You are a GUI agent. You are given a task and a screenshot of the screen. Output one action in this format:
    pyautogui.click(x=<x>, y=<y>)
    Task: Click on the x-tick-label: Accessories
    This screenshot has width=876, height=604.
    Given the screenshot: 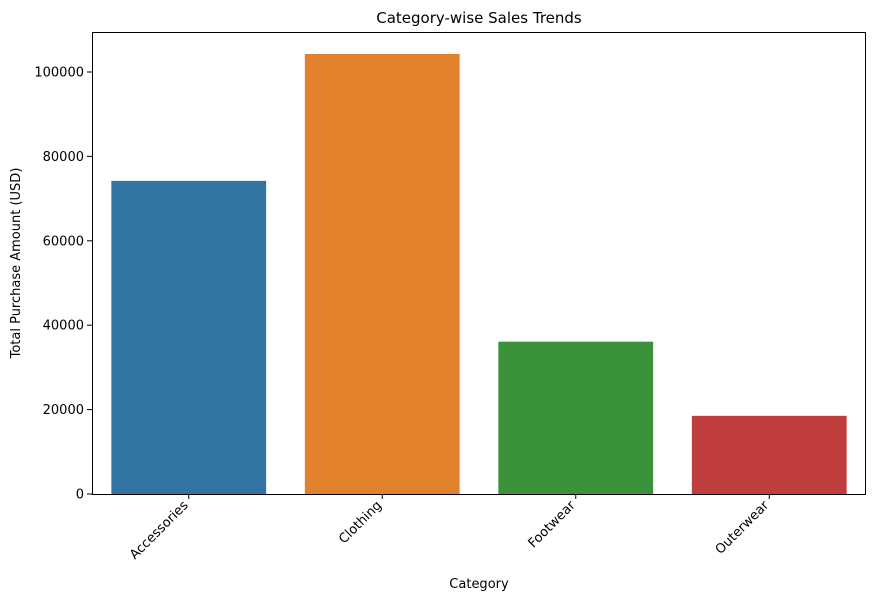 What is the action you would take?
    pyautogui.click(x=159, y=530)
    